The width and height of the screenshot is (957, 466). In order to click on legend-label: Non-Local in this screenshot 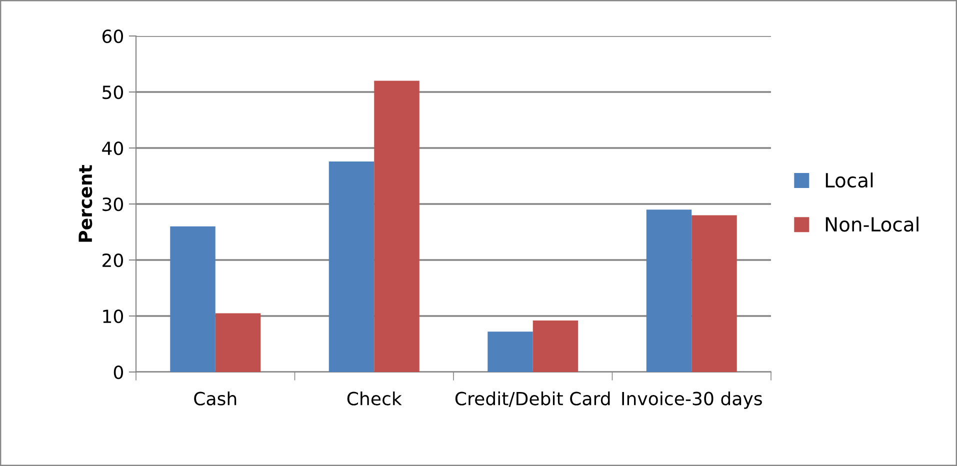, I will do `click(872, 224)`.